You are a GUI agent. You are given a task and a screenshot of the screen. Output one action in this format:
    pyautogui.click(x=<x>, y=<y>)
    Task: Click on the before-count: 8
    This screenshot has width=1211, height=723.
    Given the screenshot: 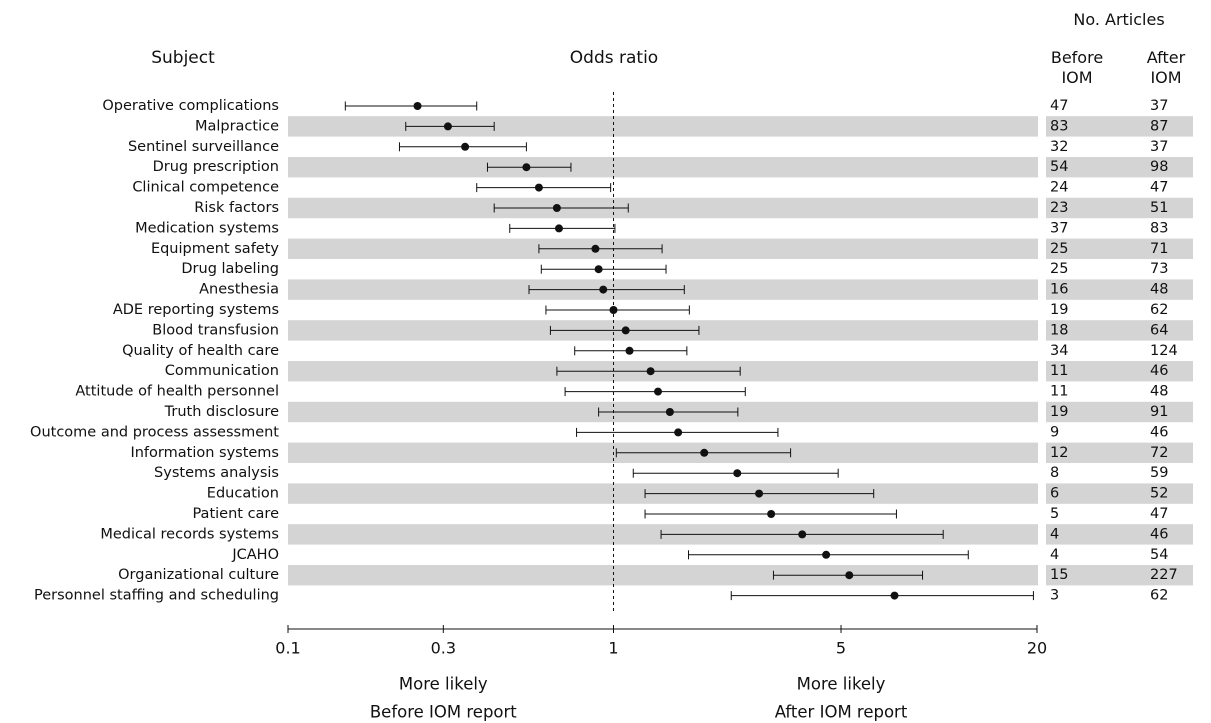 What is the action you would take?
    pyautogui.click(x=1054, y=473)
    